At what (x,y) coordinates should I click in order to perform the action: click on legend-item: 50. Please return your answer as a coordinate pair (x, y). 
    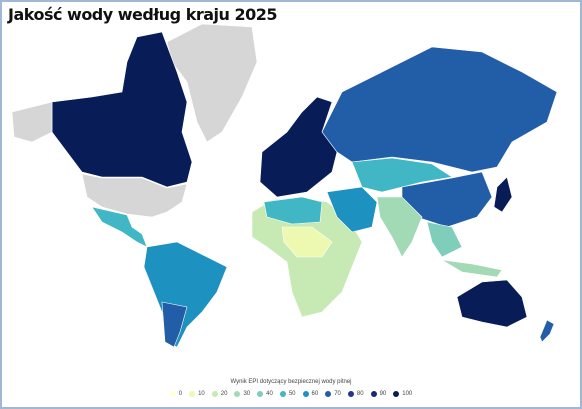
    Looking at the image, I should click on (287, 394).